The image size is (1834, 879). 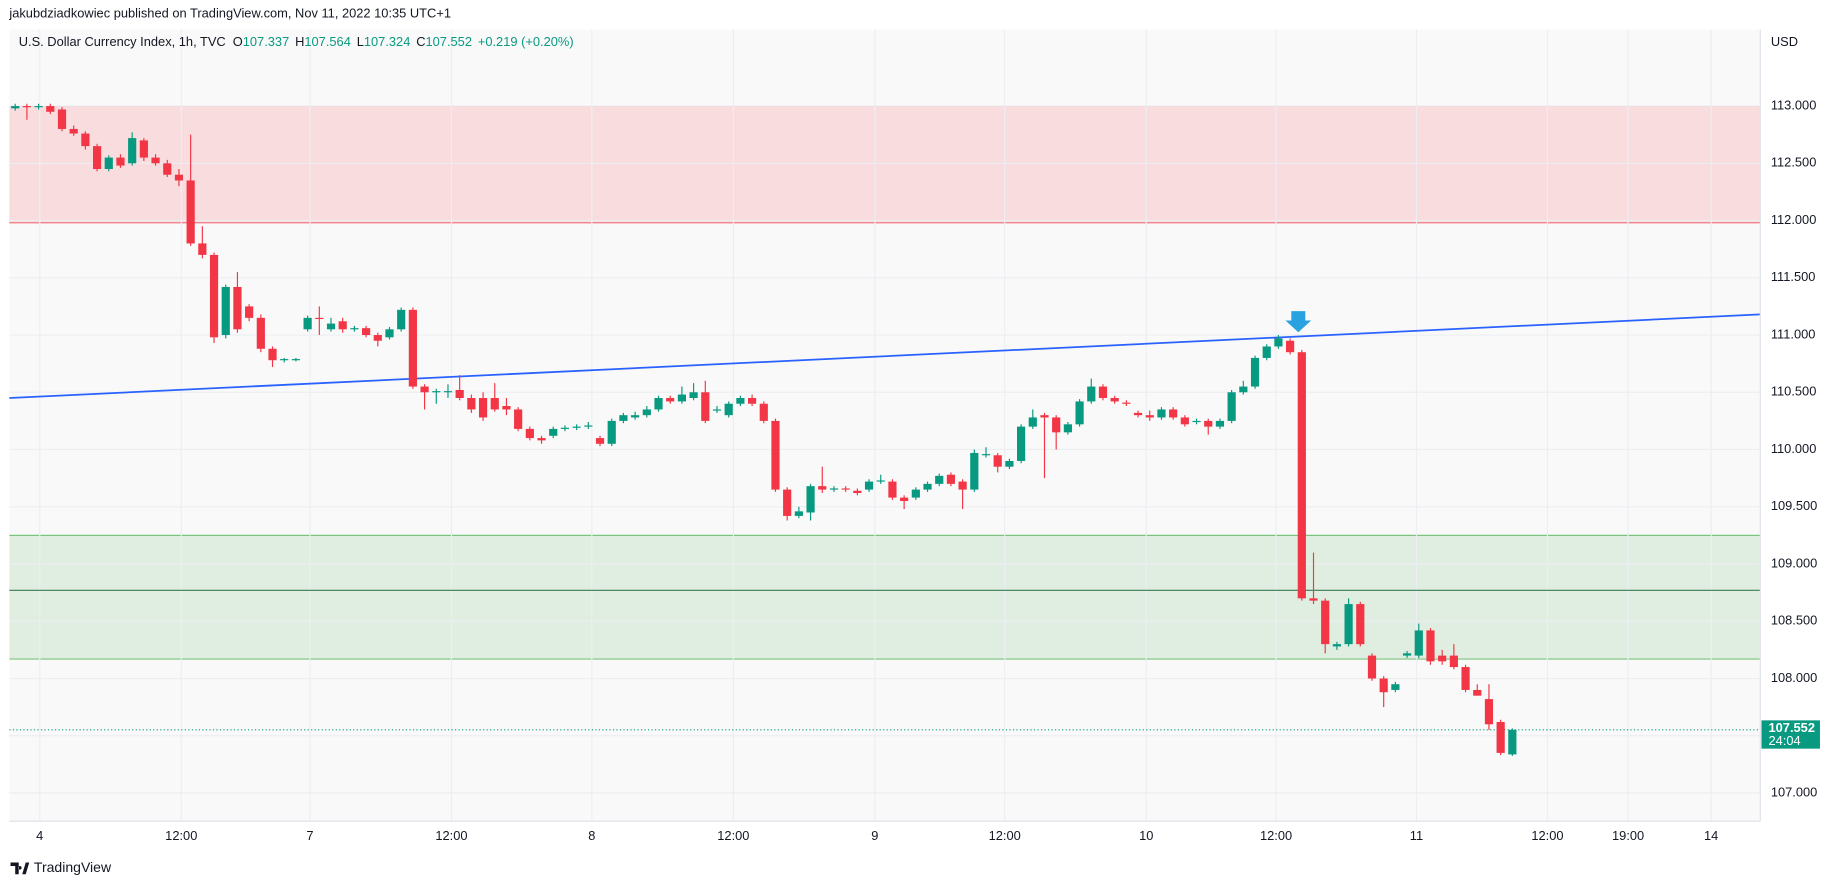 What do you see at coordinates (1298, 322) in the screenshot?
I see `arrow-marker` at bounding box center [1298, 322].